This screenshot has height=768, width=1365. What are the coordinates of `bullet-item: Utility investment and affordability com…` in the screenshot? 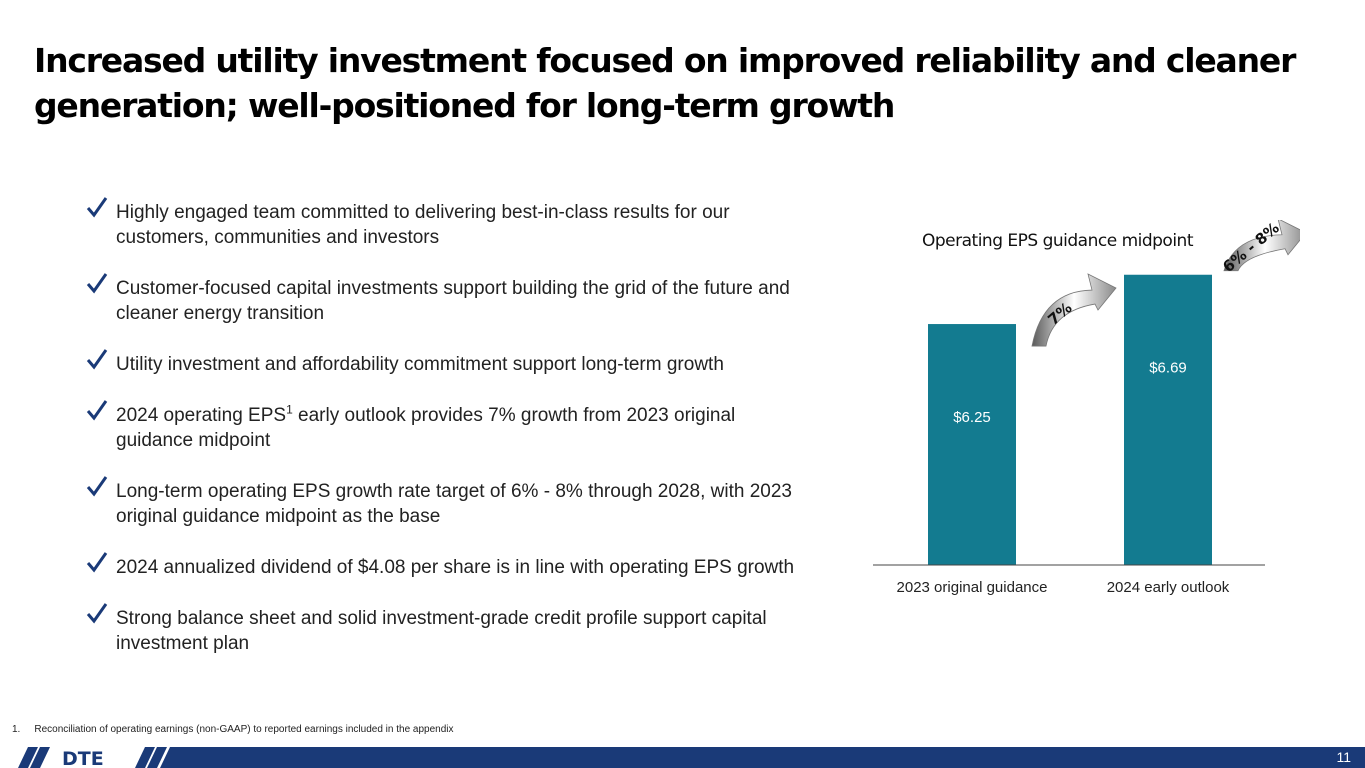 It's located at (446, 363).